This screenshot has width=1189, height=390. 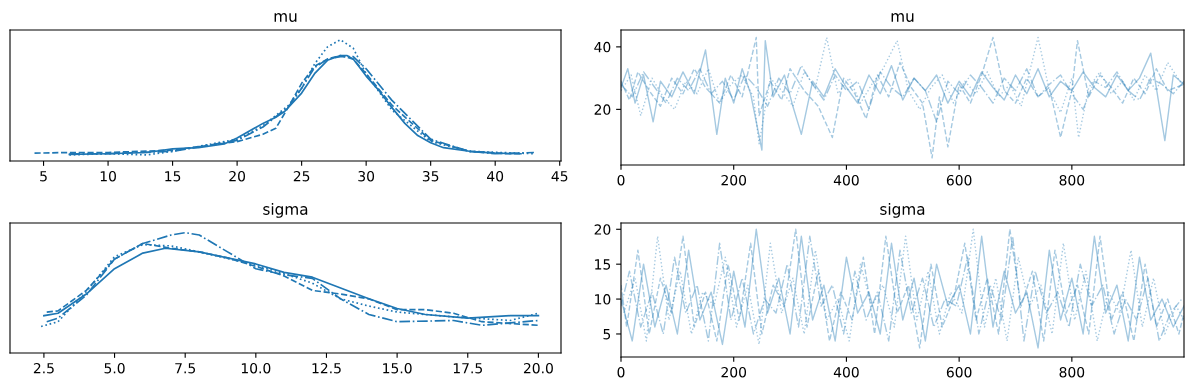 What do you see at coordinates (559, 176) in the screenshot?
I see `x-tick-label: 45` at bounding box center [559, 176].